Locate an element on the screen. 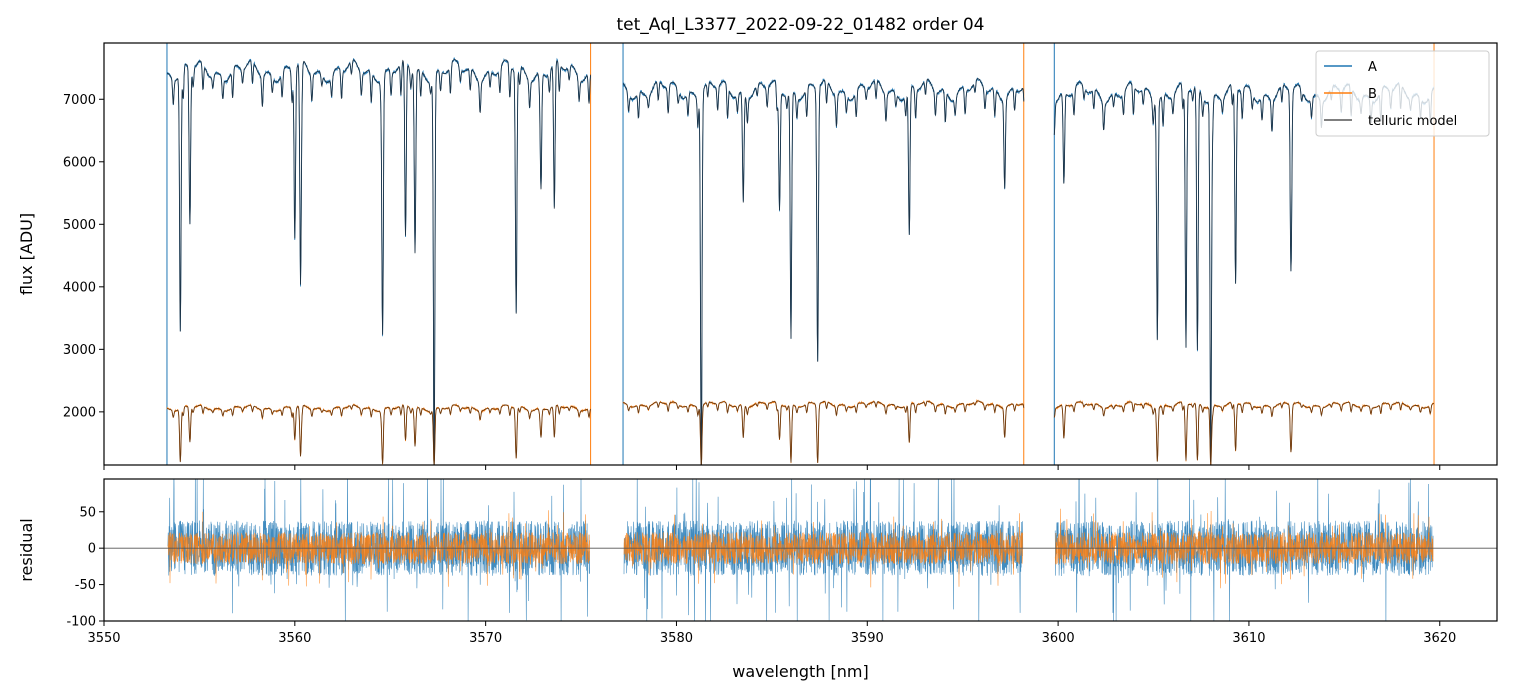 Image resolution: width=1513 pixels, height=696 pixels. y-tick-label: 2000 is located at coordinates (79, 412).